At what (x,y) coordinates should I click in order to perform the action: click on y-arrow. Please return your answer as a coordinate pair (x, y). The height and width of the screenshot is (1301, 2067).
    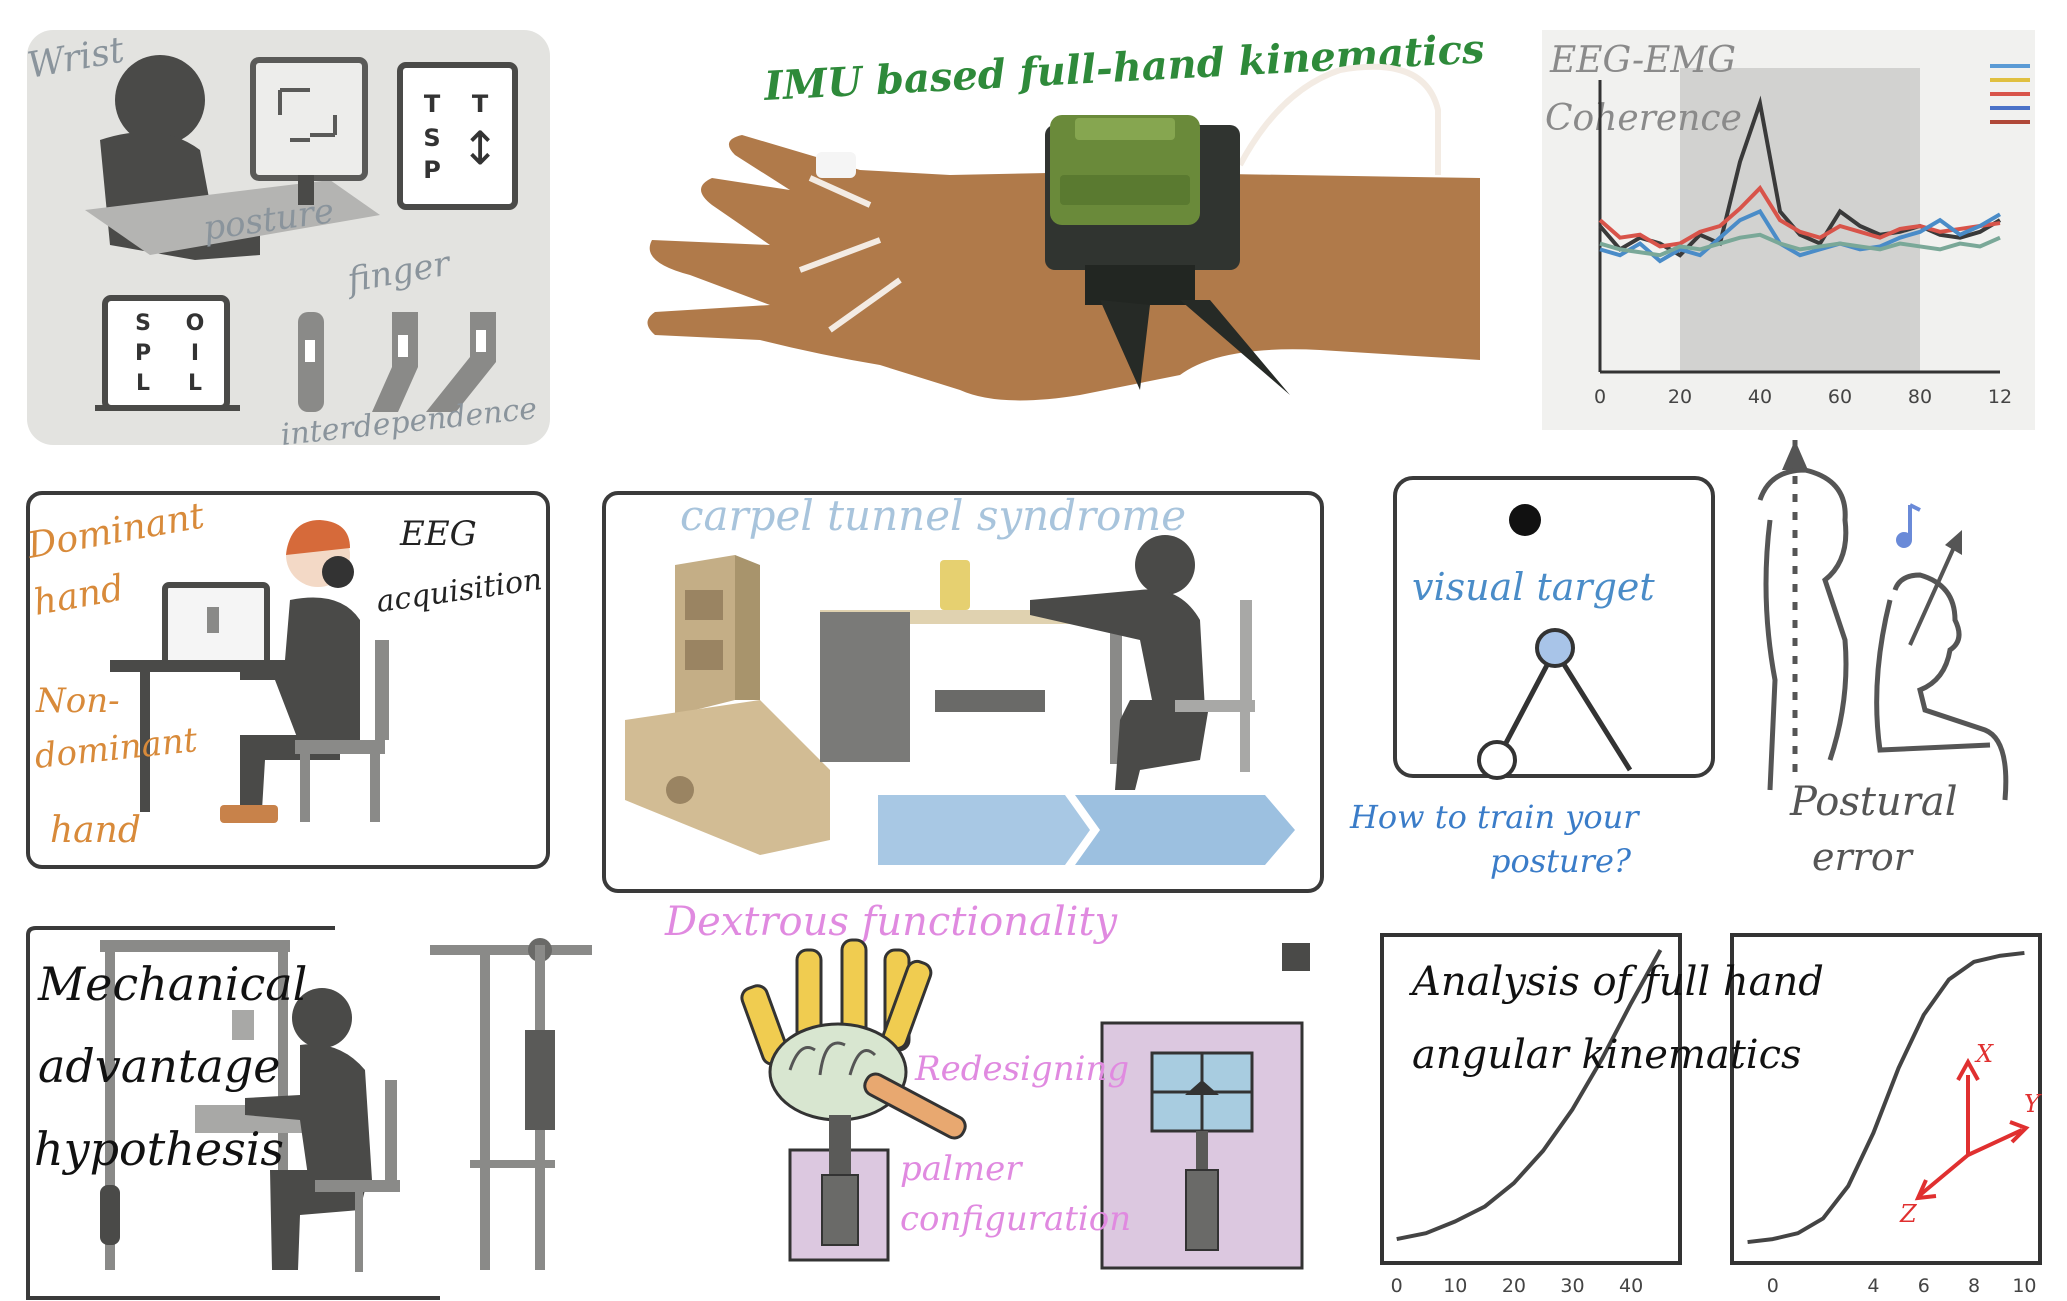
    Looking at the image, I should click on (2019, 1132).